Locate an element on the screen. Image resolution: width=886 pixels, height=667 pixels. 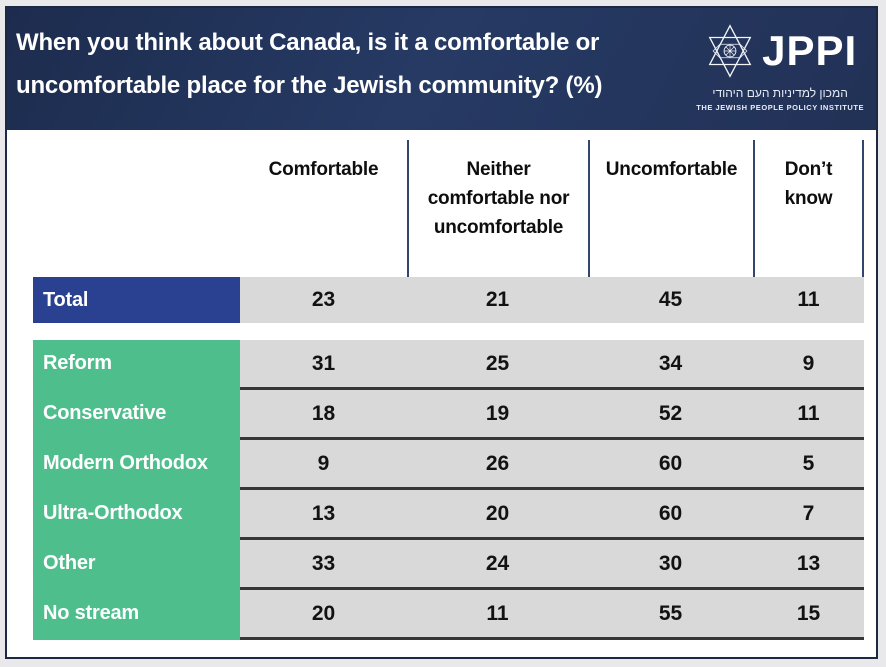
value-cell: 52 is located at coordinates (670, 415).